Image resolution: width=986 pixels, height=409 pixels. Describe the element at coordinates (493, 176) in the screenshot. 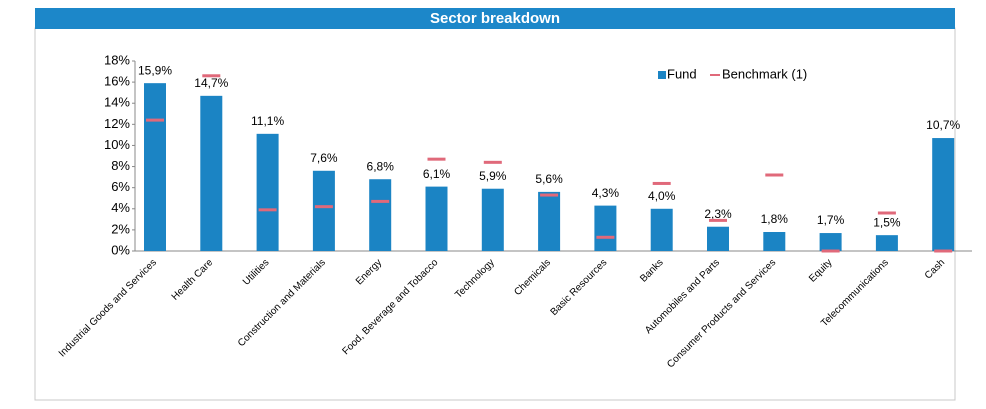

I see `value-label: 5,9%` at that location.